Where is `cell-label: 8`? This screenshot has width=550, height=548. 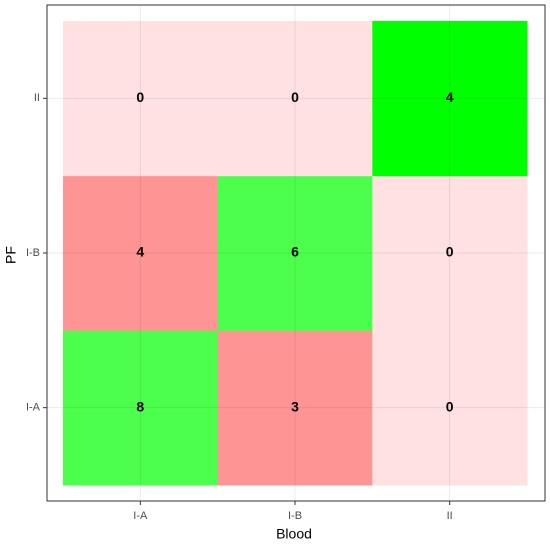 cell-label: 8 is located at coordinates (140, 406).